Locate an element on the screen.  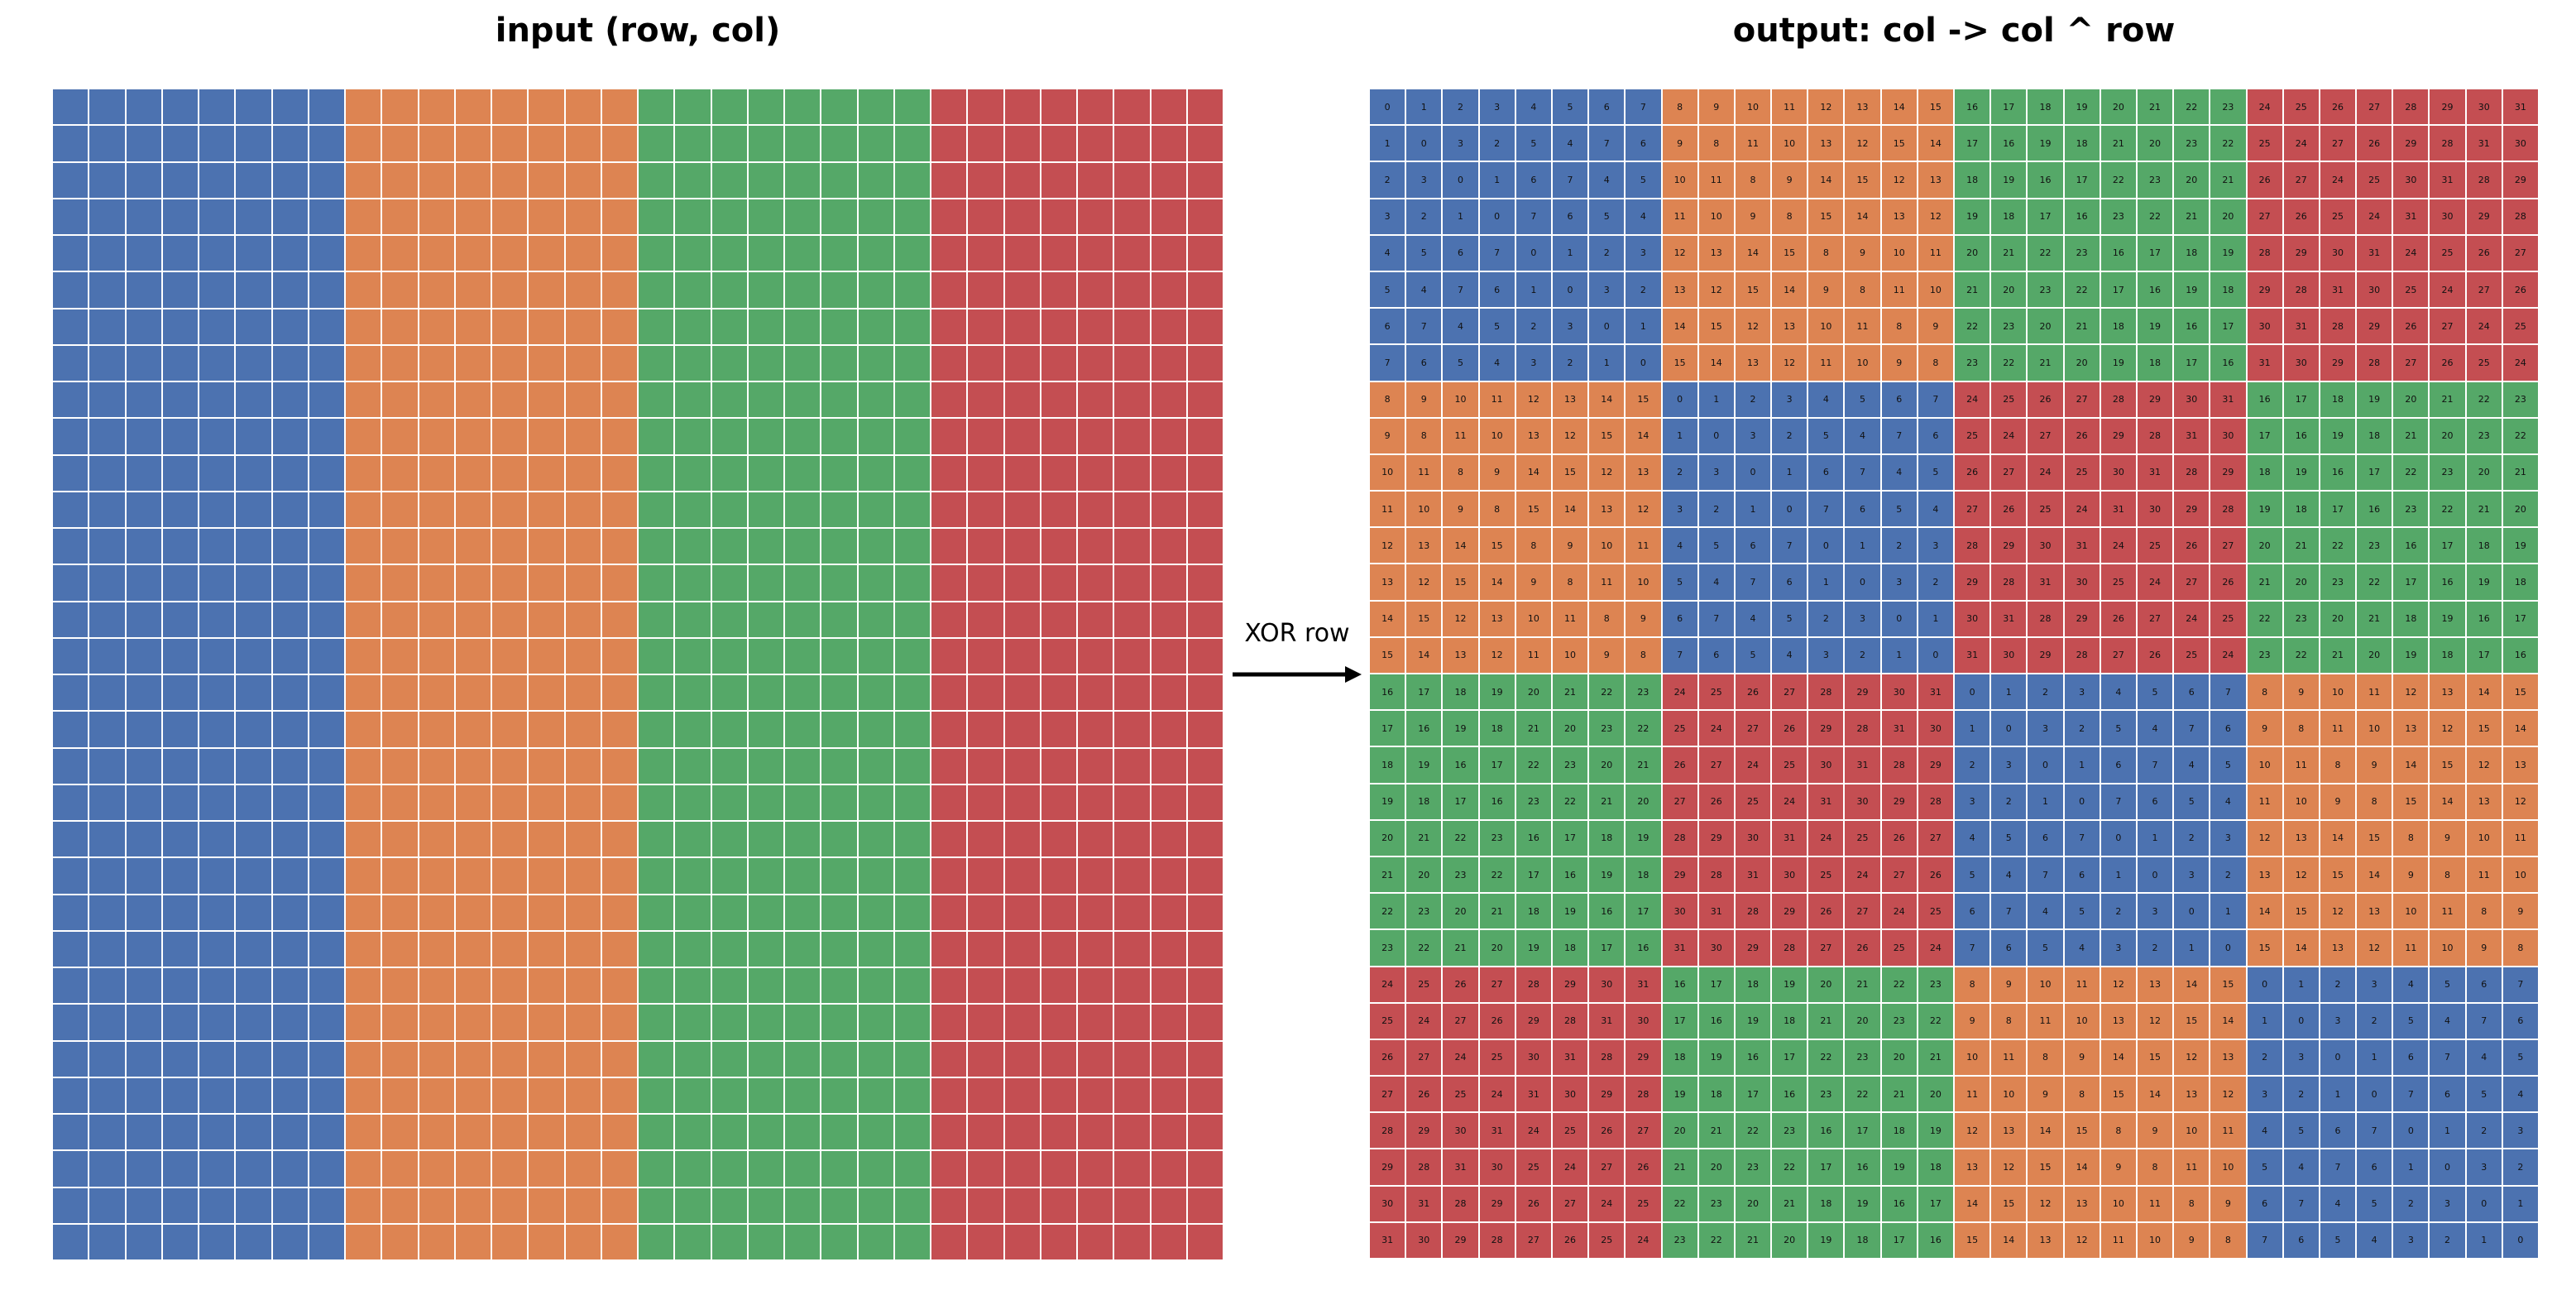
output-cell: 14 is located at coordinates (2301, 948).